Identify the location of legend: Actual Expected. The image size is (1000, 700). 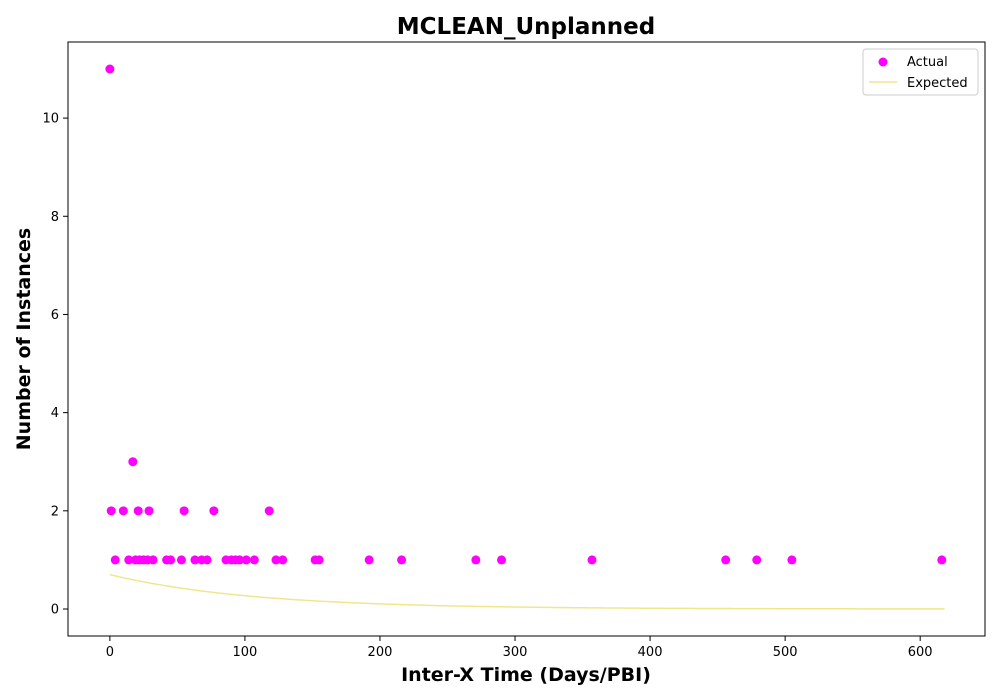
(920, 72).